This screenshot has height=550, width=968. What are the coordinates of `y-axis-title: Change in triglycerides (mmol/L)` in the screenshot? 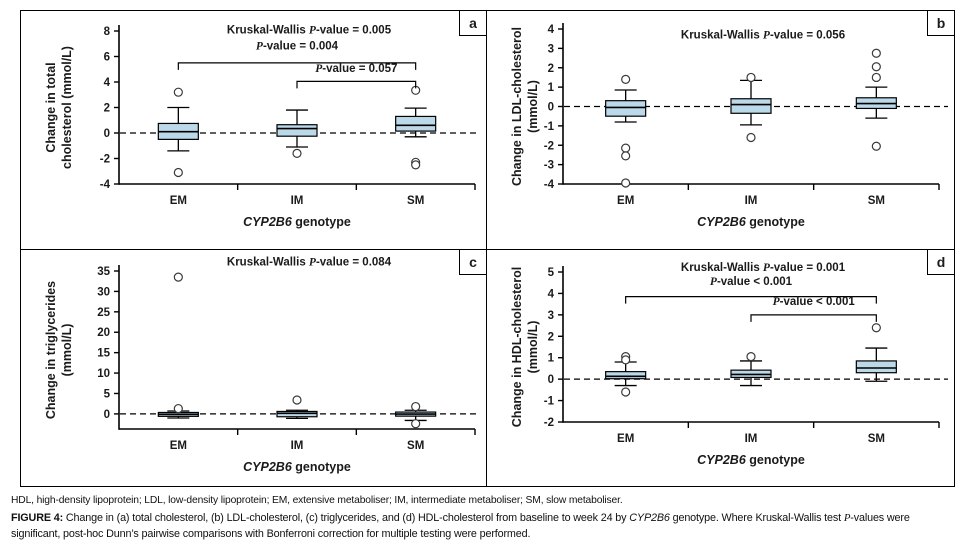 It's located at (59, 350).